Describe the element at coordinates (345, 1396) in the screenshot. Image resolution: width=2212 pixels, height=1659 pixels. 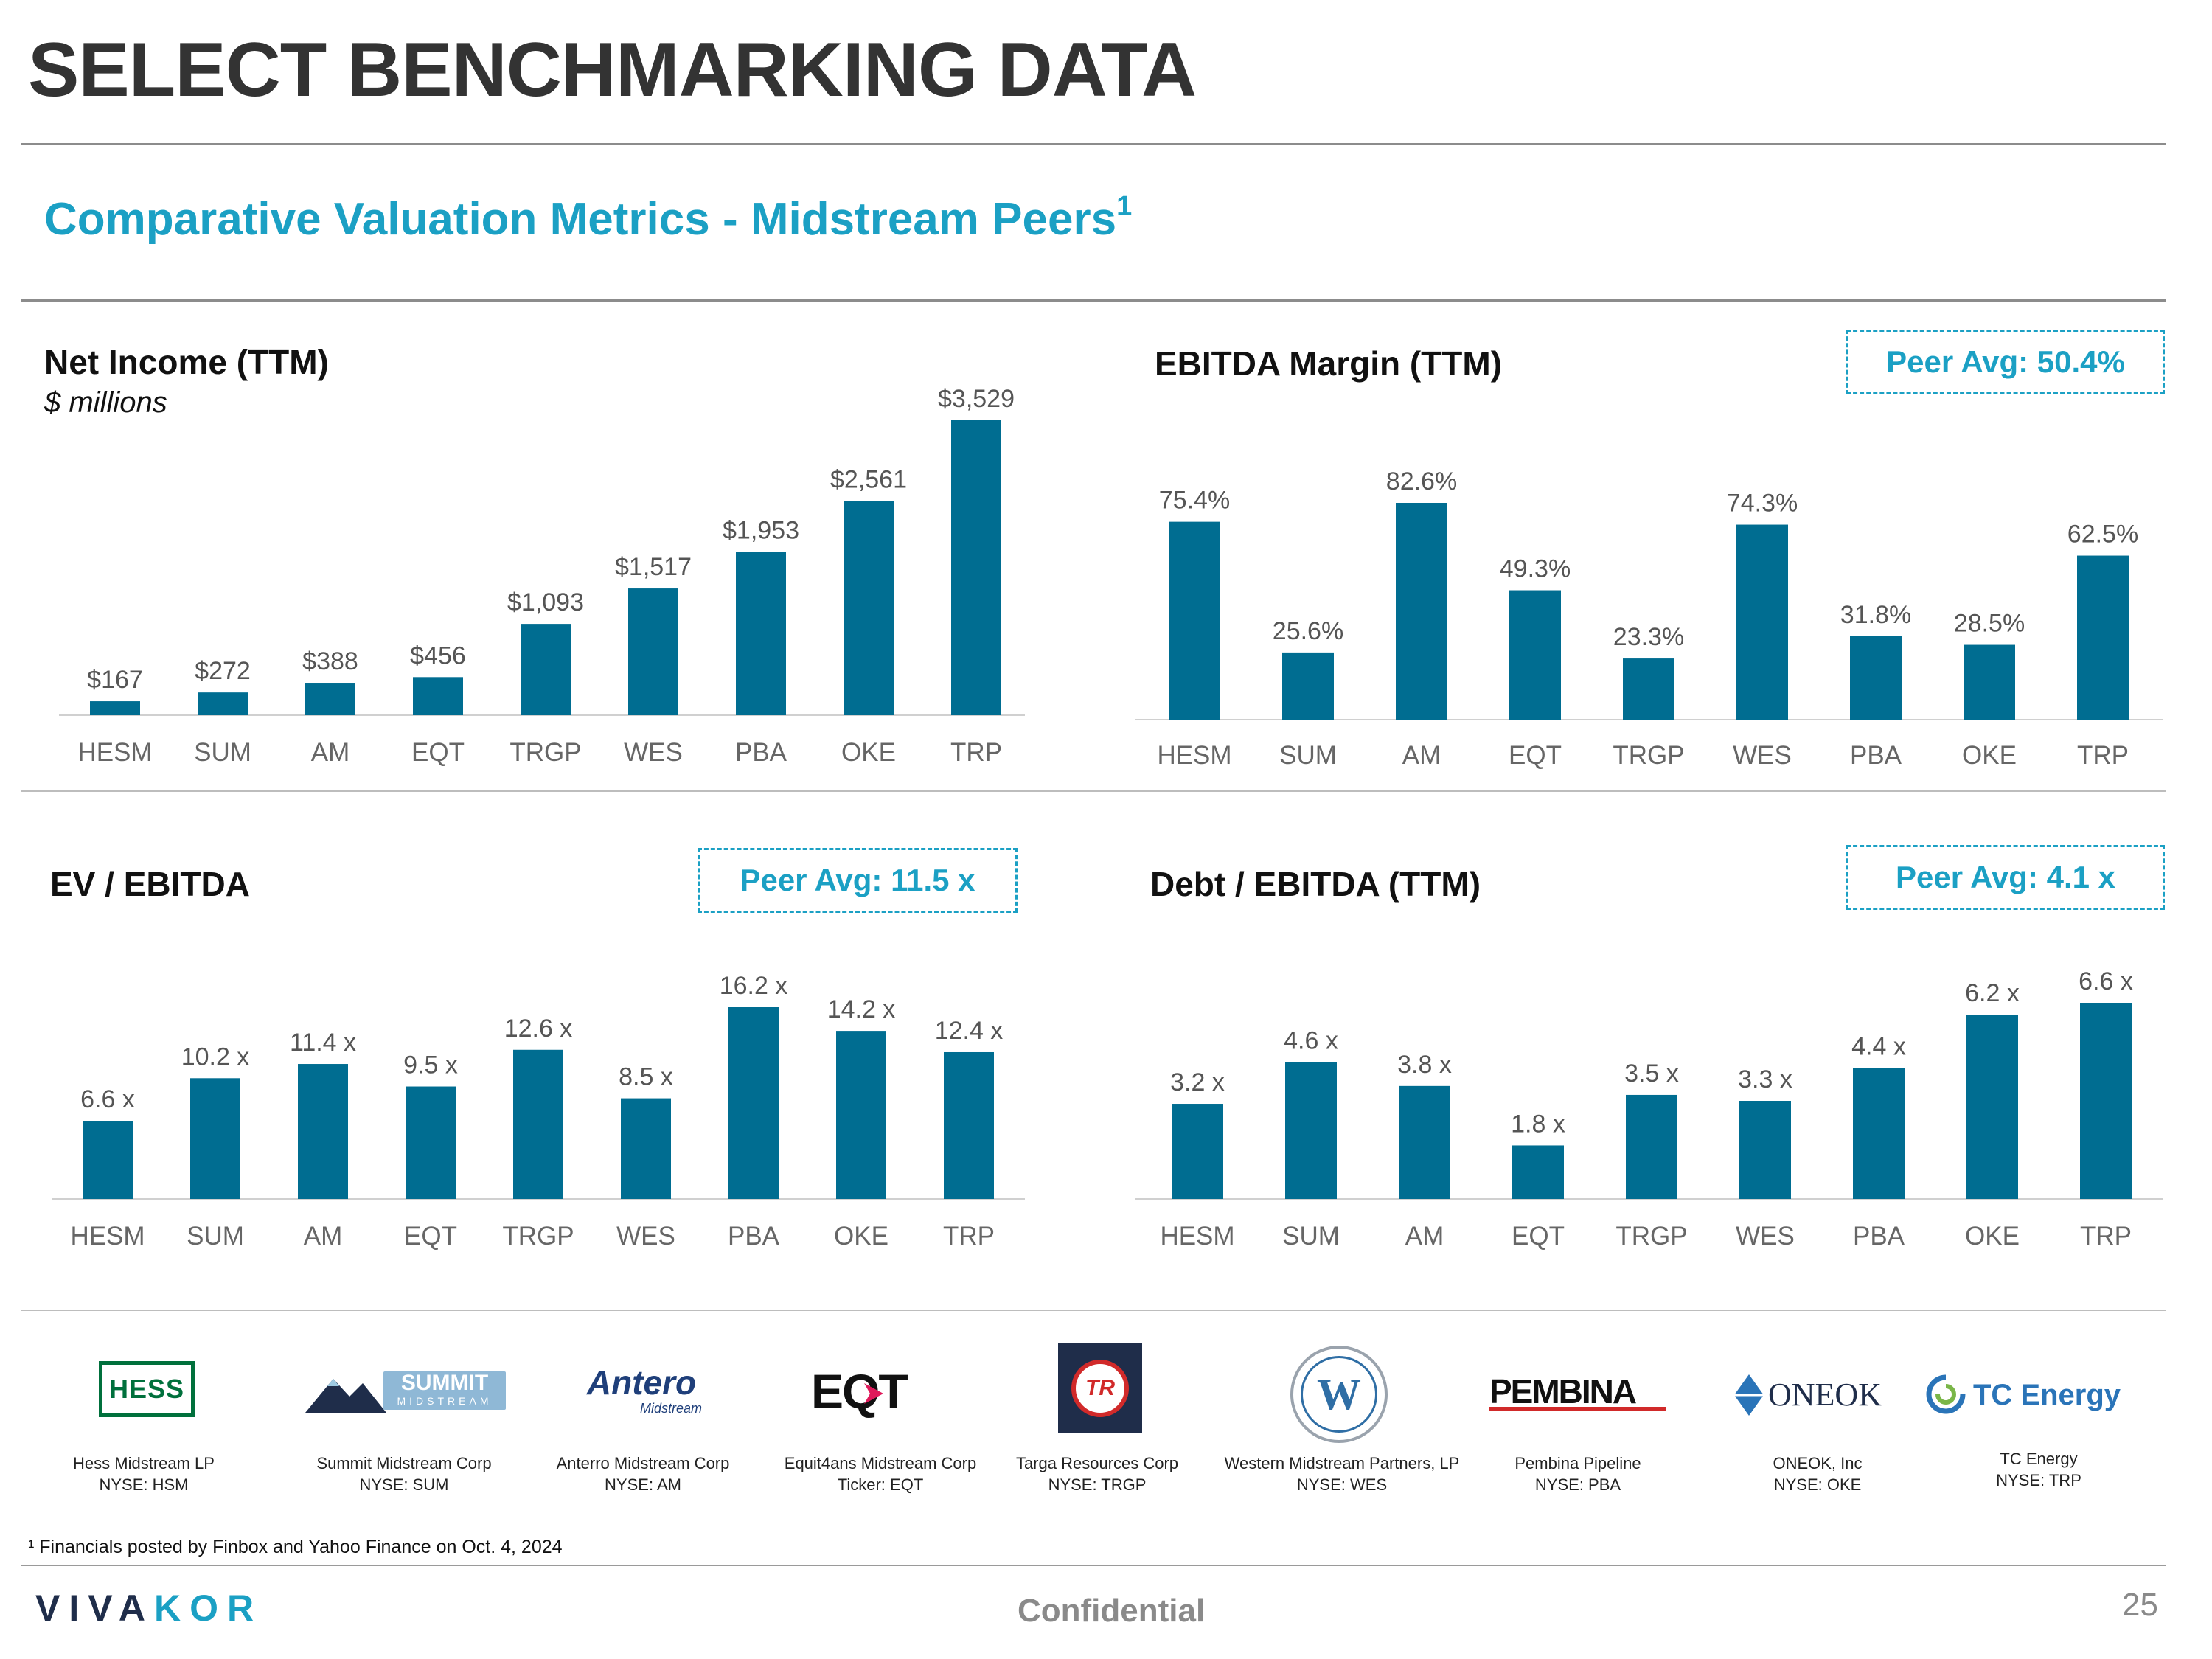
I see `mountain-icon` at that location.